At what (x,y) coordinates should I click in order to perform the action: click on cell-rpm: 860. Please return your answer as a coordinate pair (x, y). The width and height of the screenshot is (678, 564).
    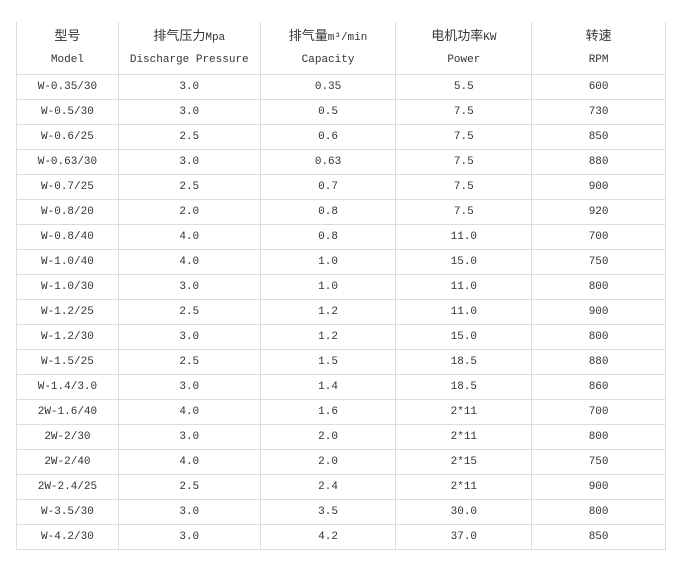
    Looking at the image, I should click on (598, 387).